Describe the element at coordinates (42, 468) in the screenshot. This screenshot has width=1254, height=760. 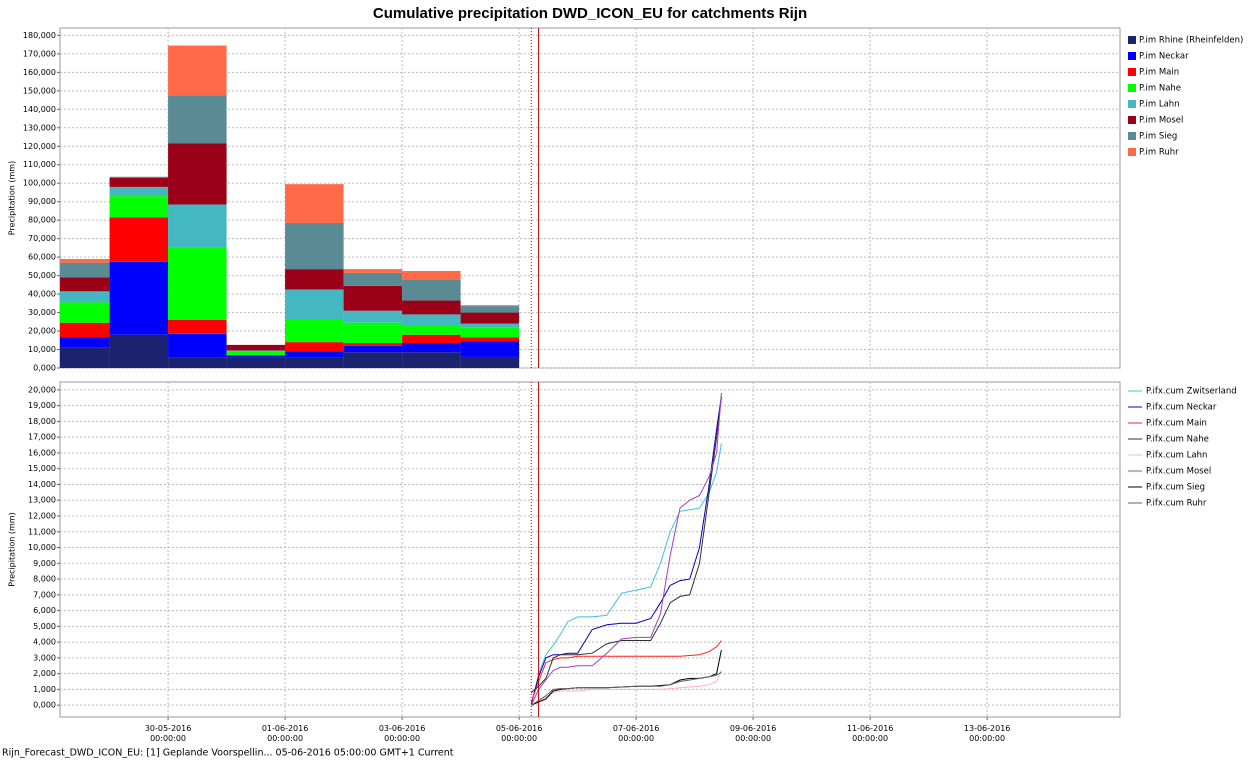
I see `y-tick-label: 15,000` at that location.